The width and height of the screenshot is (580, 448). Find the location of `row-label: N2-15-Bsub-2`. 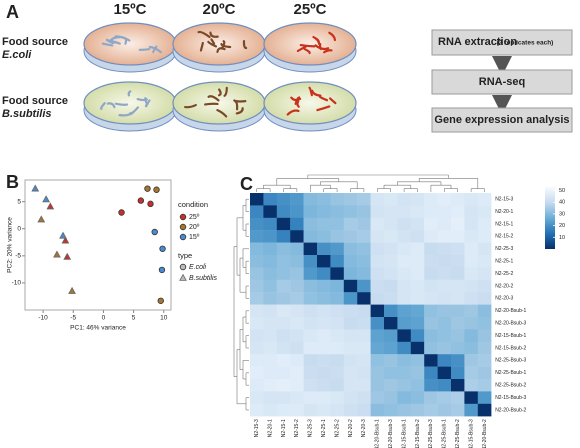

row-label: N2-15-Bsub-2 is located at coordinates (510, 348).